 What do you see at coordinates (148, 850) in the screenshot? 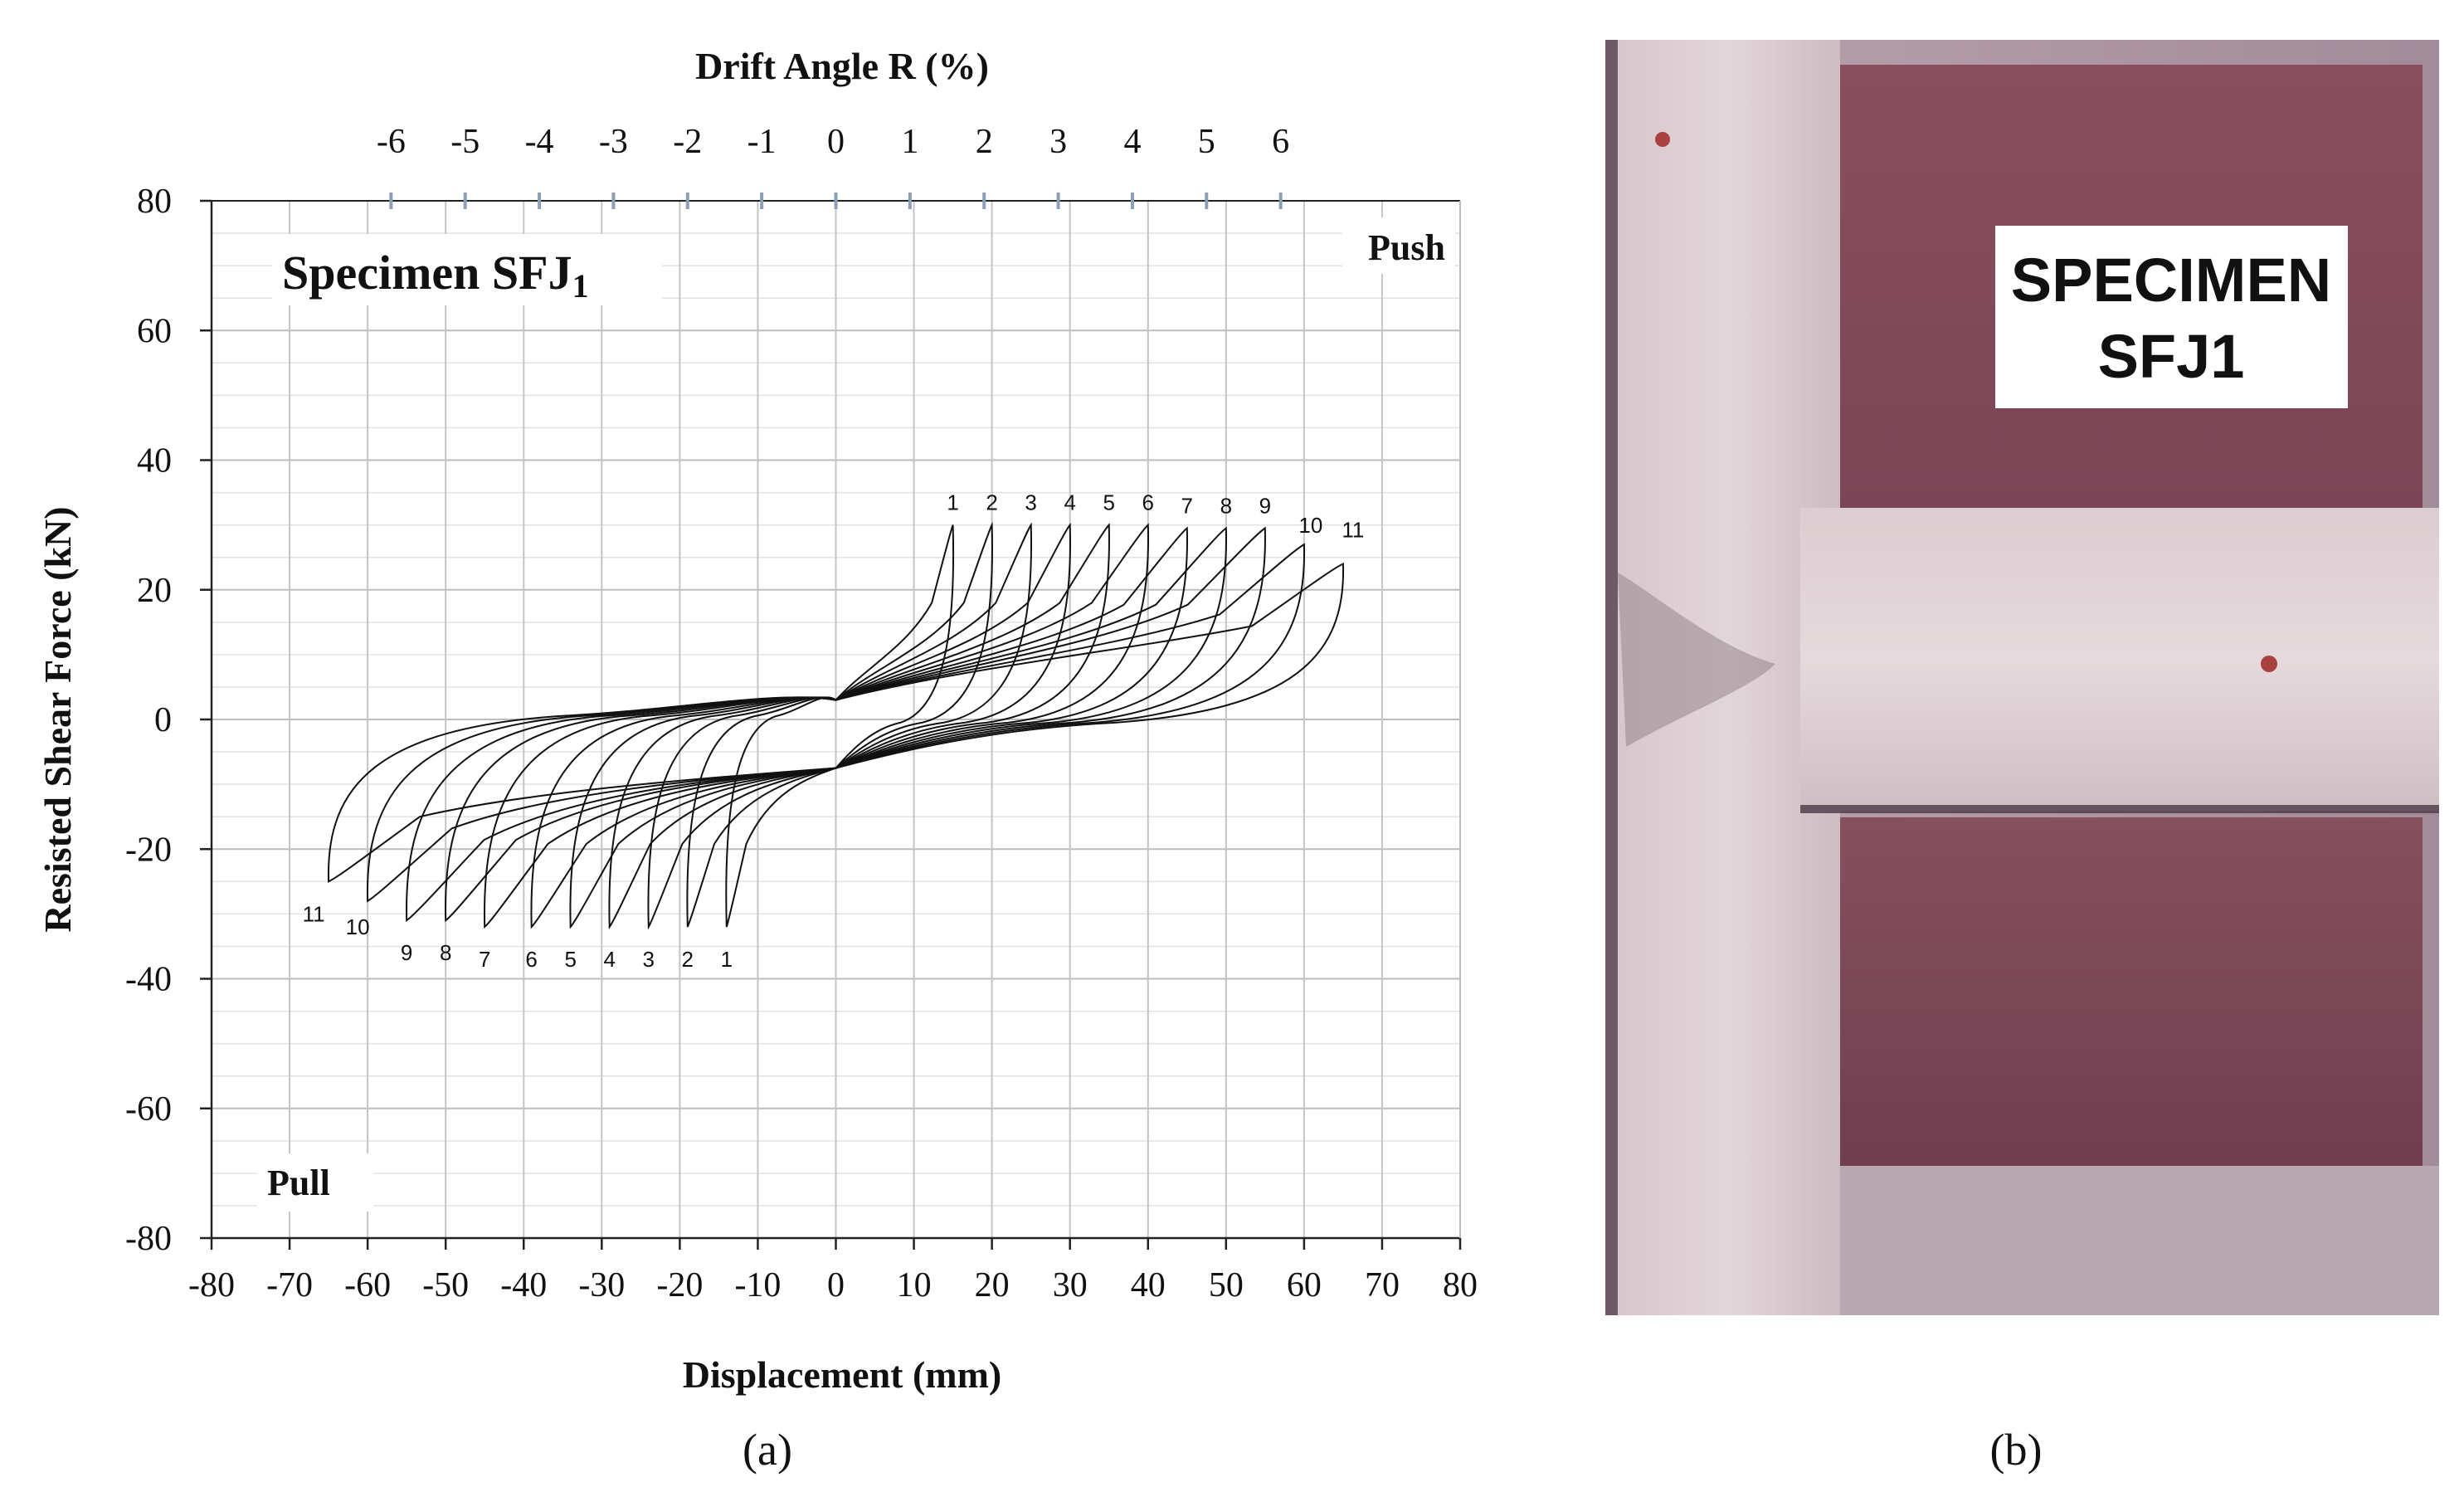
I see `y-tick-label: -20` at bounding box center [148, 850].